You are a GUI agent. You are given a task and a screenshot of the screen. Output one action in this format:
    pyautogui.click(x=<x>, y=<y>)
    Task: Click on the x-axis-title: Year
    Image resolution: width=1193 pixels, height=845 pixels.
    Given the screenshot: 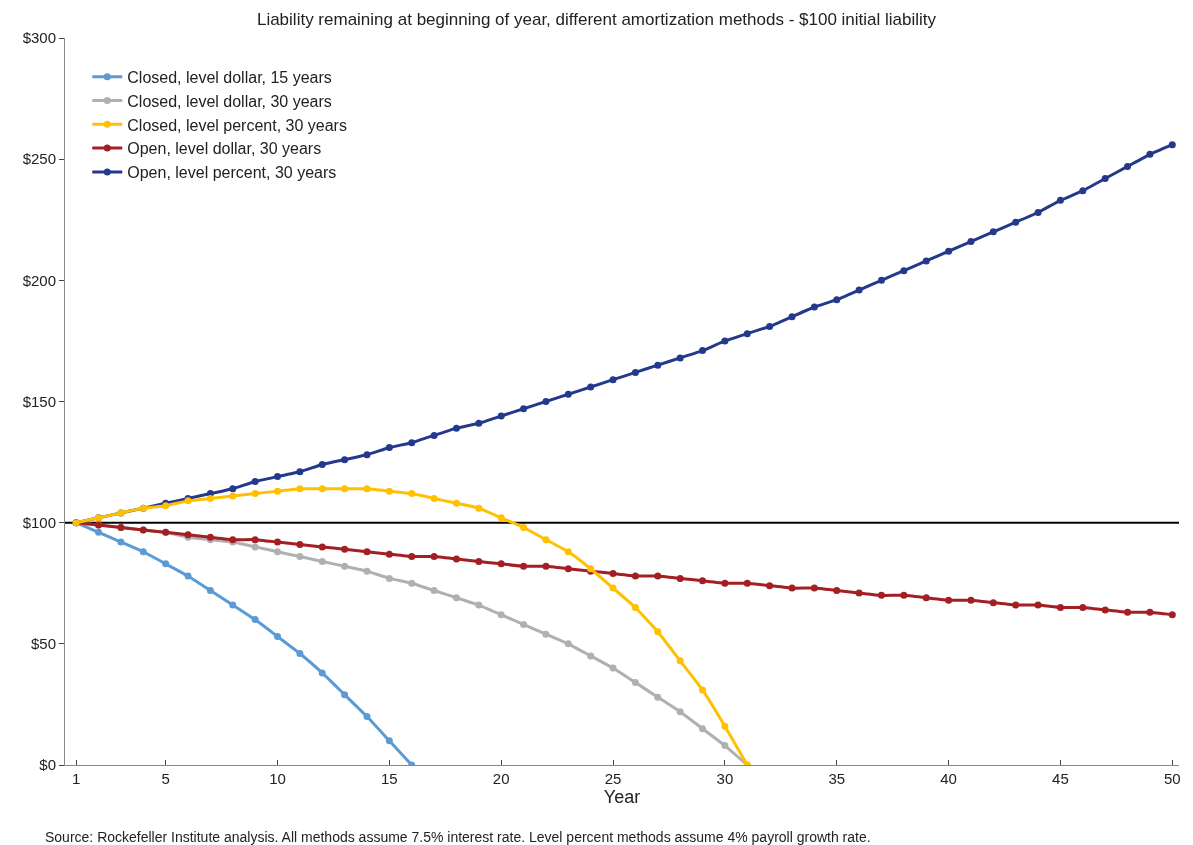 What is the action you would take?
    pyautogui.click(x=622, y=797)
    